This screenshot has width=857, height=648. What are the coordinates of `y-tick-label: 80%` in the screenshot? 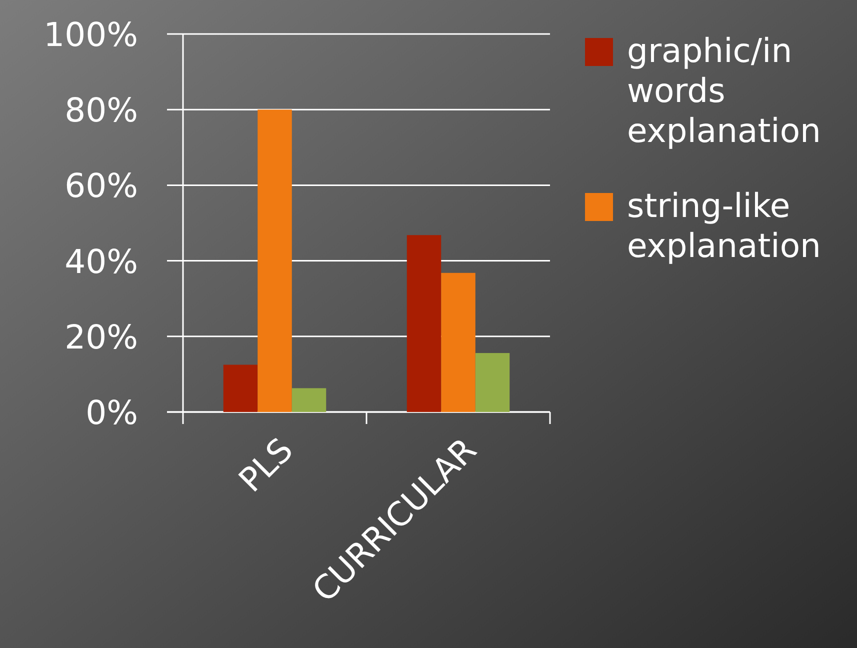 It's located at (101, 110).